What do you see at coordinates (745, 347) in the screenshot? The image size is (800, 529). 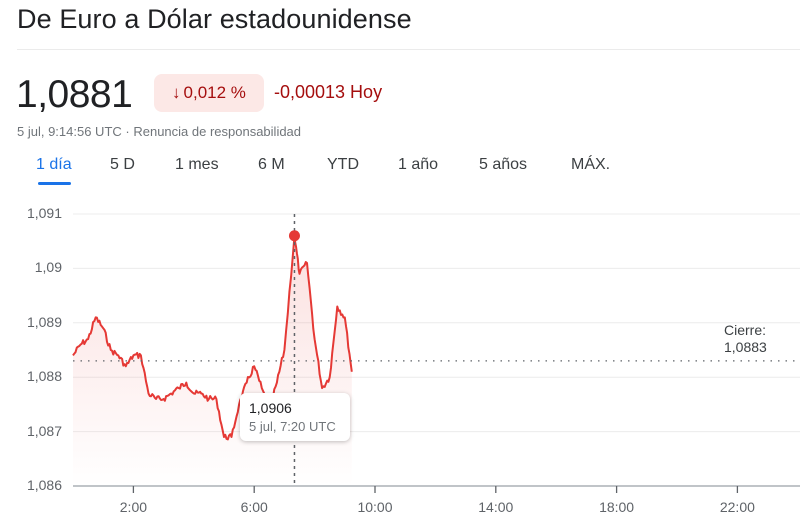 I see `close-value: 1,0883` at bounding box center [745, 347].